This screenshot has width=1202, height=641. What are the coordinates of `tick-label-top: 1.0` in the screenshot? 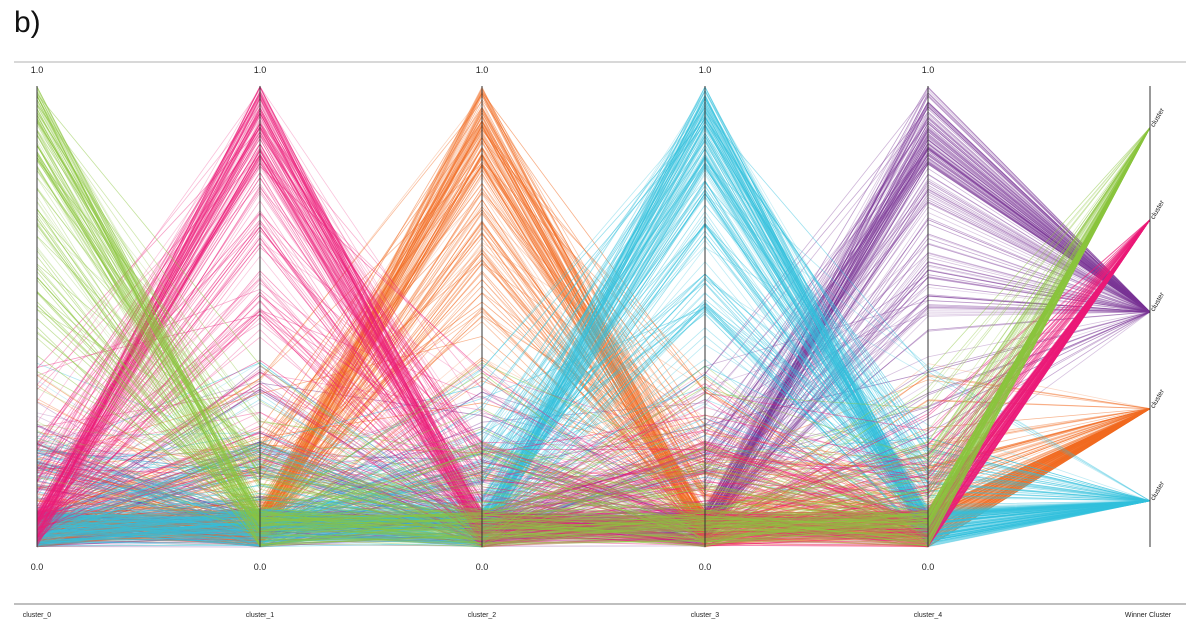 It's located at (705, 70).